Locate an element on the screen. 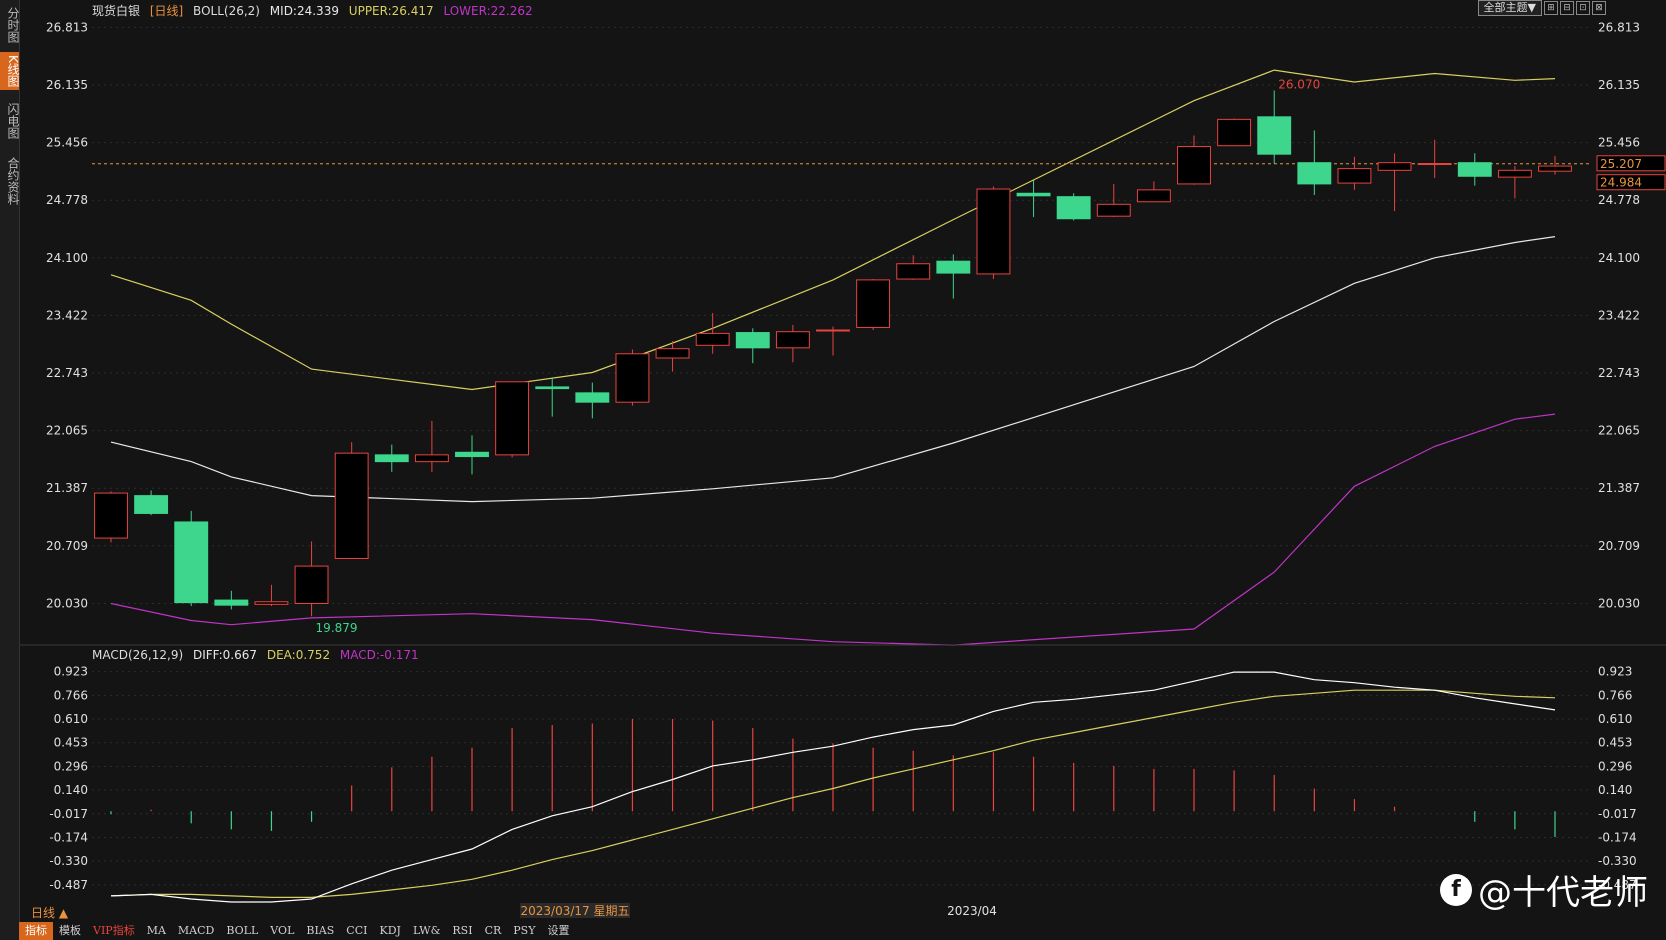 The width and height of the screenshot is (1666, 940). y-tick-left: 0.923 is located at coordinates (71, 672).